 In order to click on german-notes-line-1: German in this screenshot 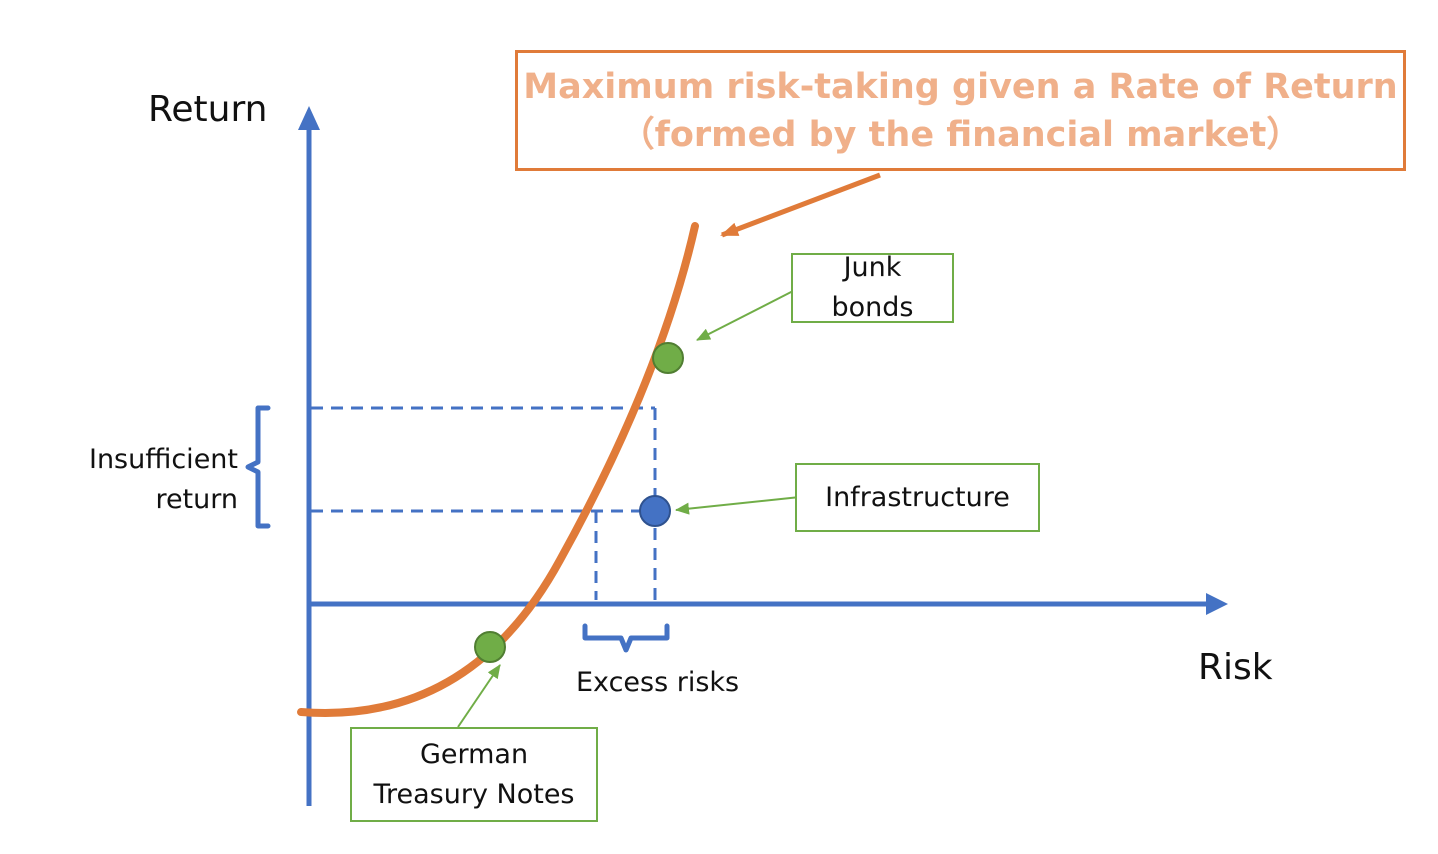, I will do `click(474, 754)`.